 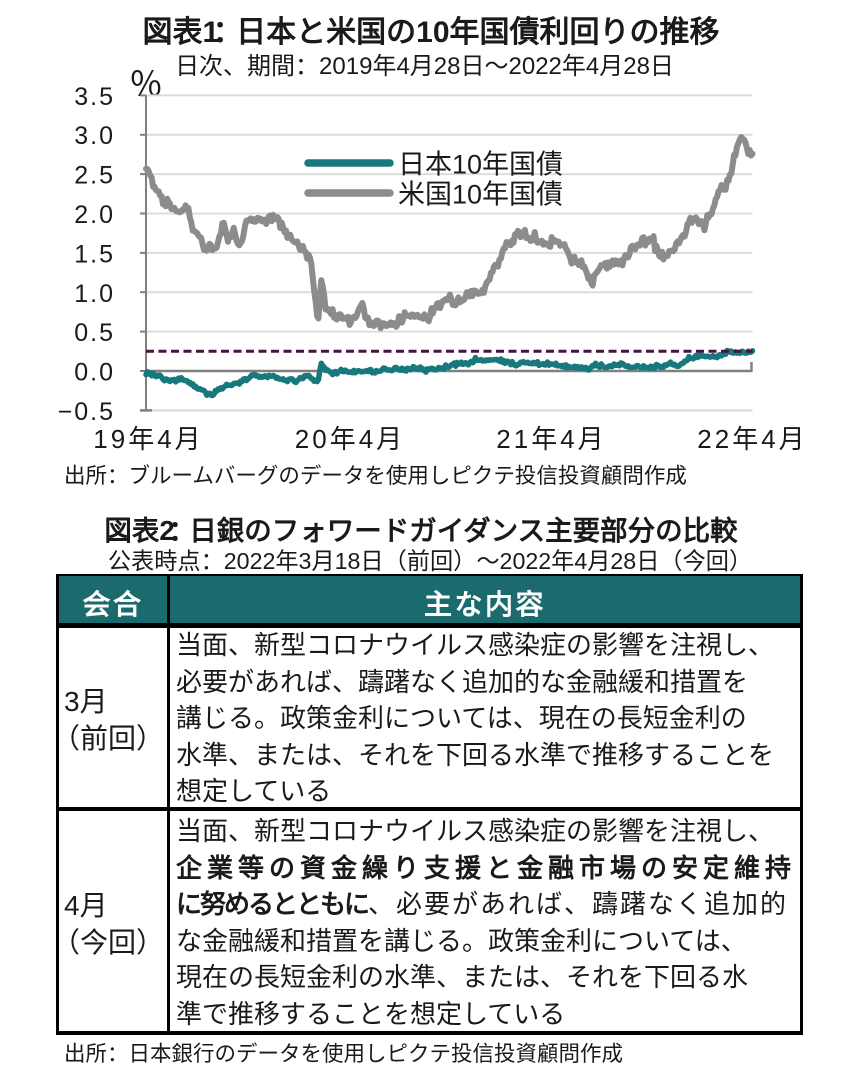 What do you see at coordinates (94, 333) in the screenshot?
I see `svg-text: 0.5` at bounding box center [94, 333].